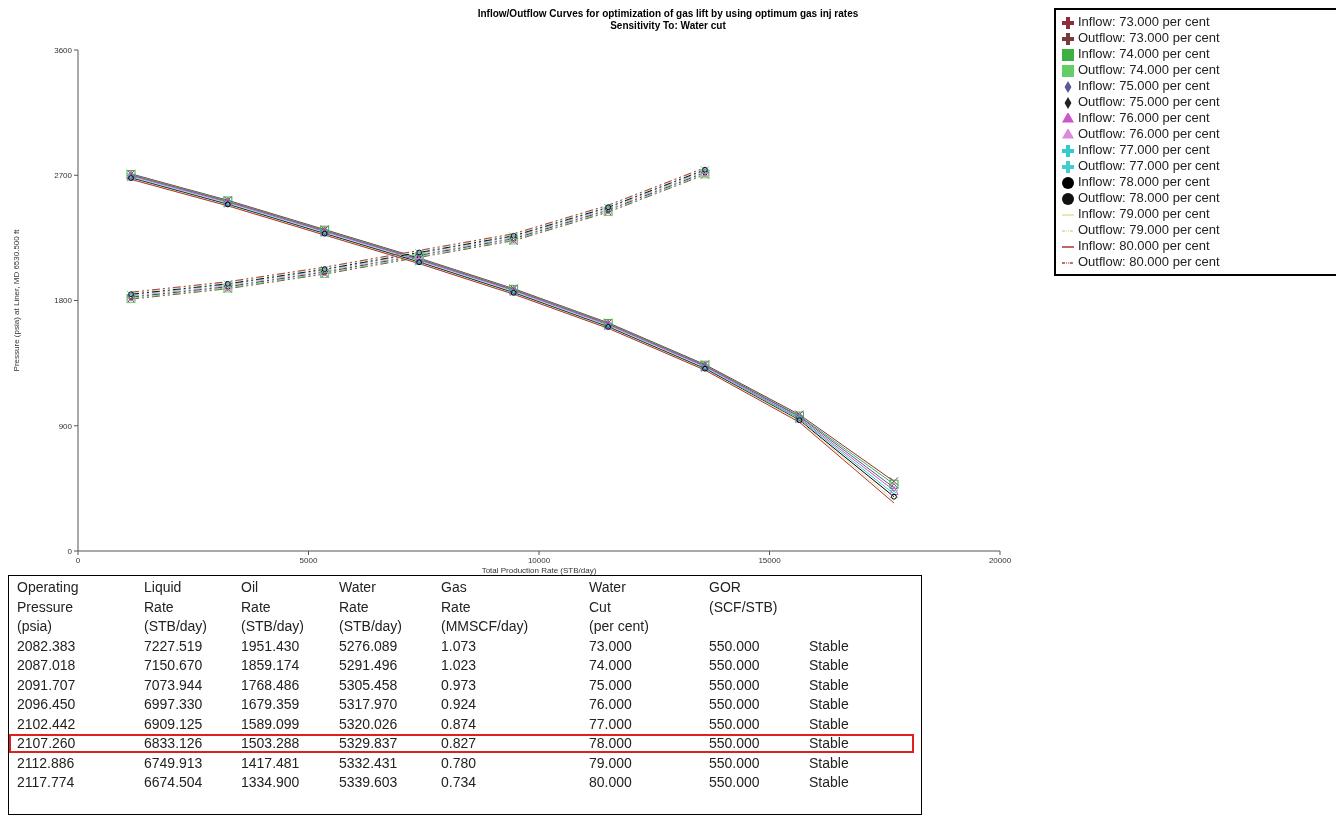 This screenshot has width=1336, height=823. Describe the element at coordinates (1149, 101) in the screenshot. I see `legend-label: Outflow: 75.000 per cent` at that location.